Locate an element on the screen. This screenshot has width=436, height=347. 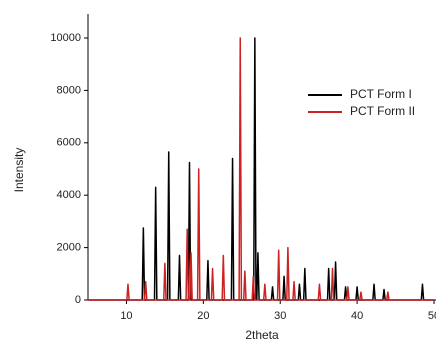
y-tick-label: 4000 is located at coordinates (69, 195).